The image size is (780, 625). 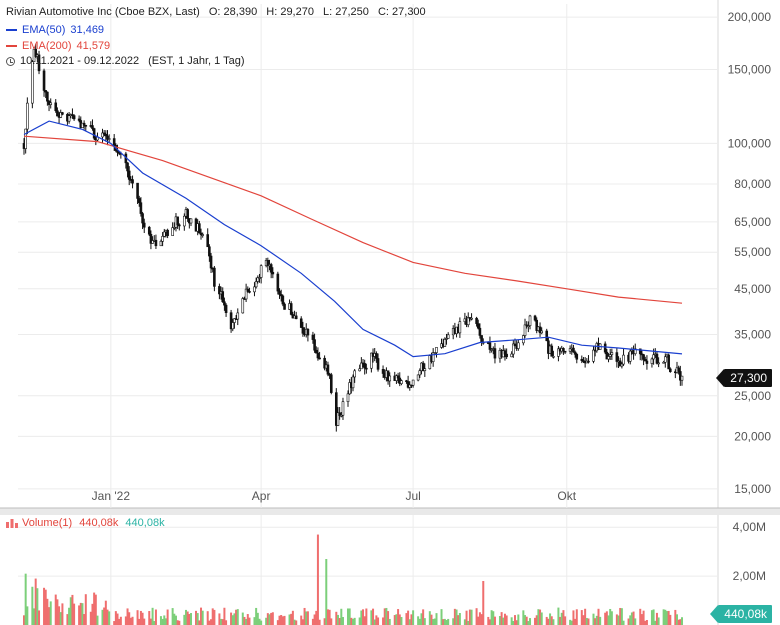 What do you see at coordinates (93, 46) in the screenshot?
I see `ema200-value: 41,579` at bounding box center [93, 46].